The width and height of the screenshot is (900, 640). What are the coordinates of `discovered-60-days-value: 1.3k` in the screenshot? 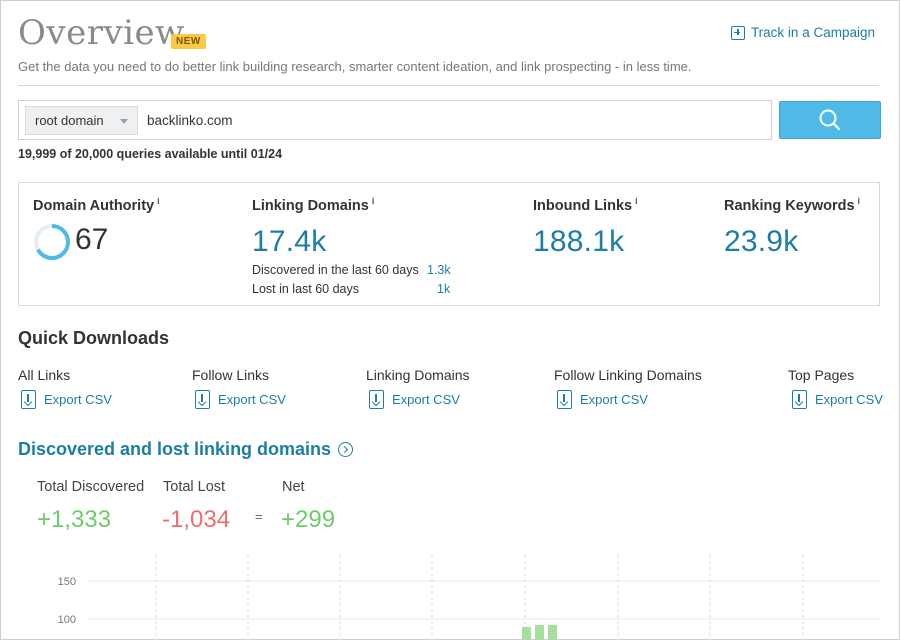 It's located at (439, 270).